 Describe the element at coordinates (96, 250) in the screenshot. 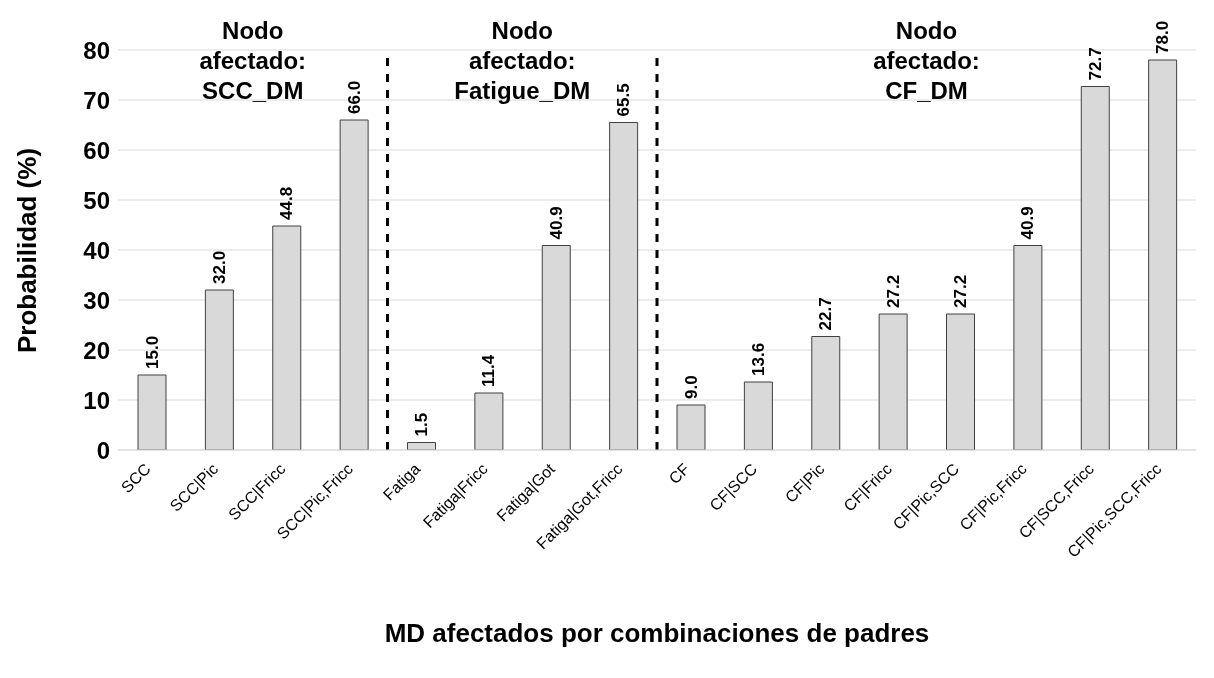

I see `y-tick-label: 40` at that location.